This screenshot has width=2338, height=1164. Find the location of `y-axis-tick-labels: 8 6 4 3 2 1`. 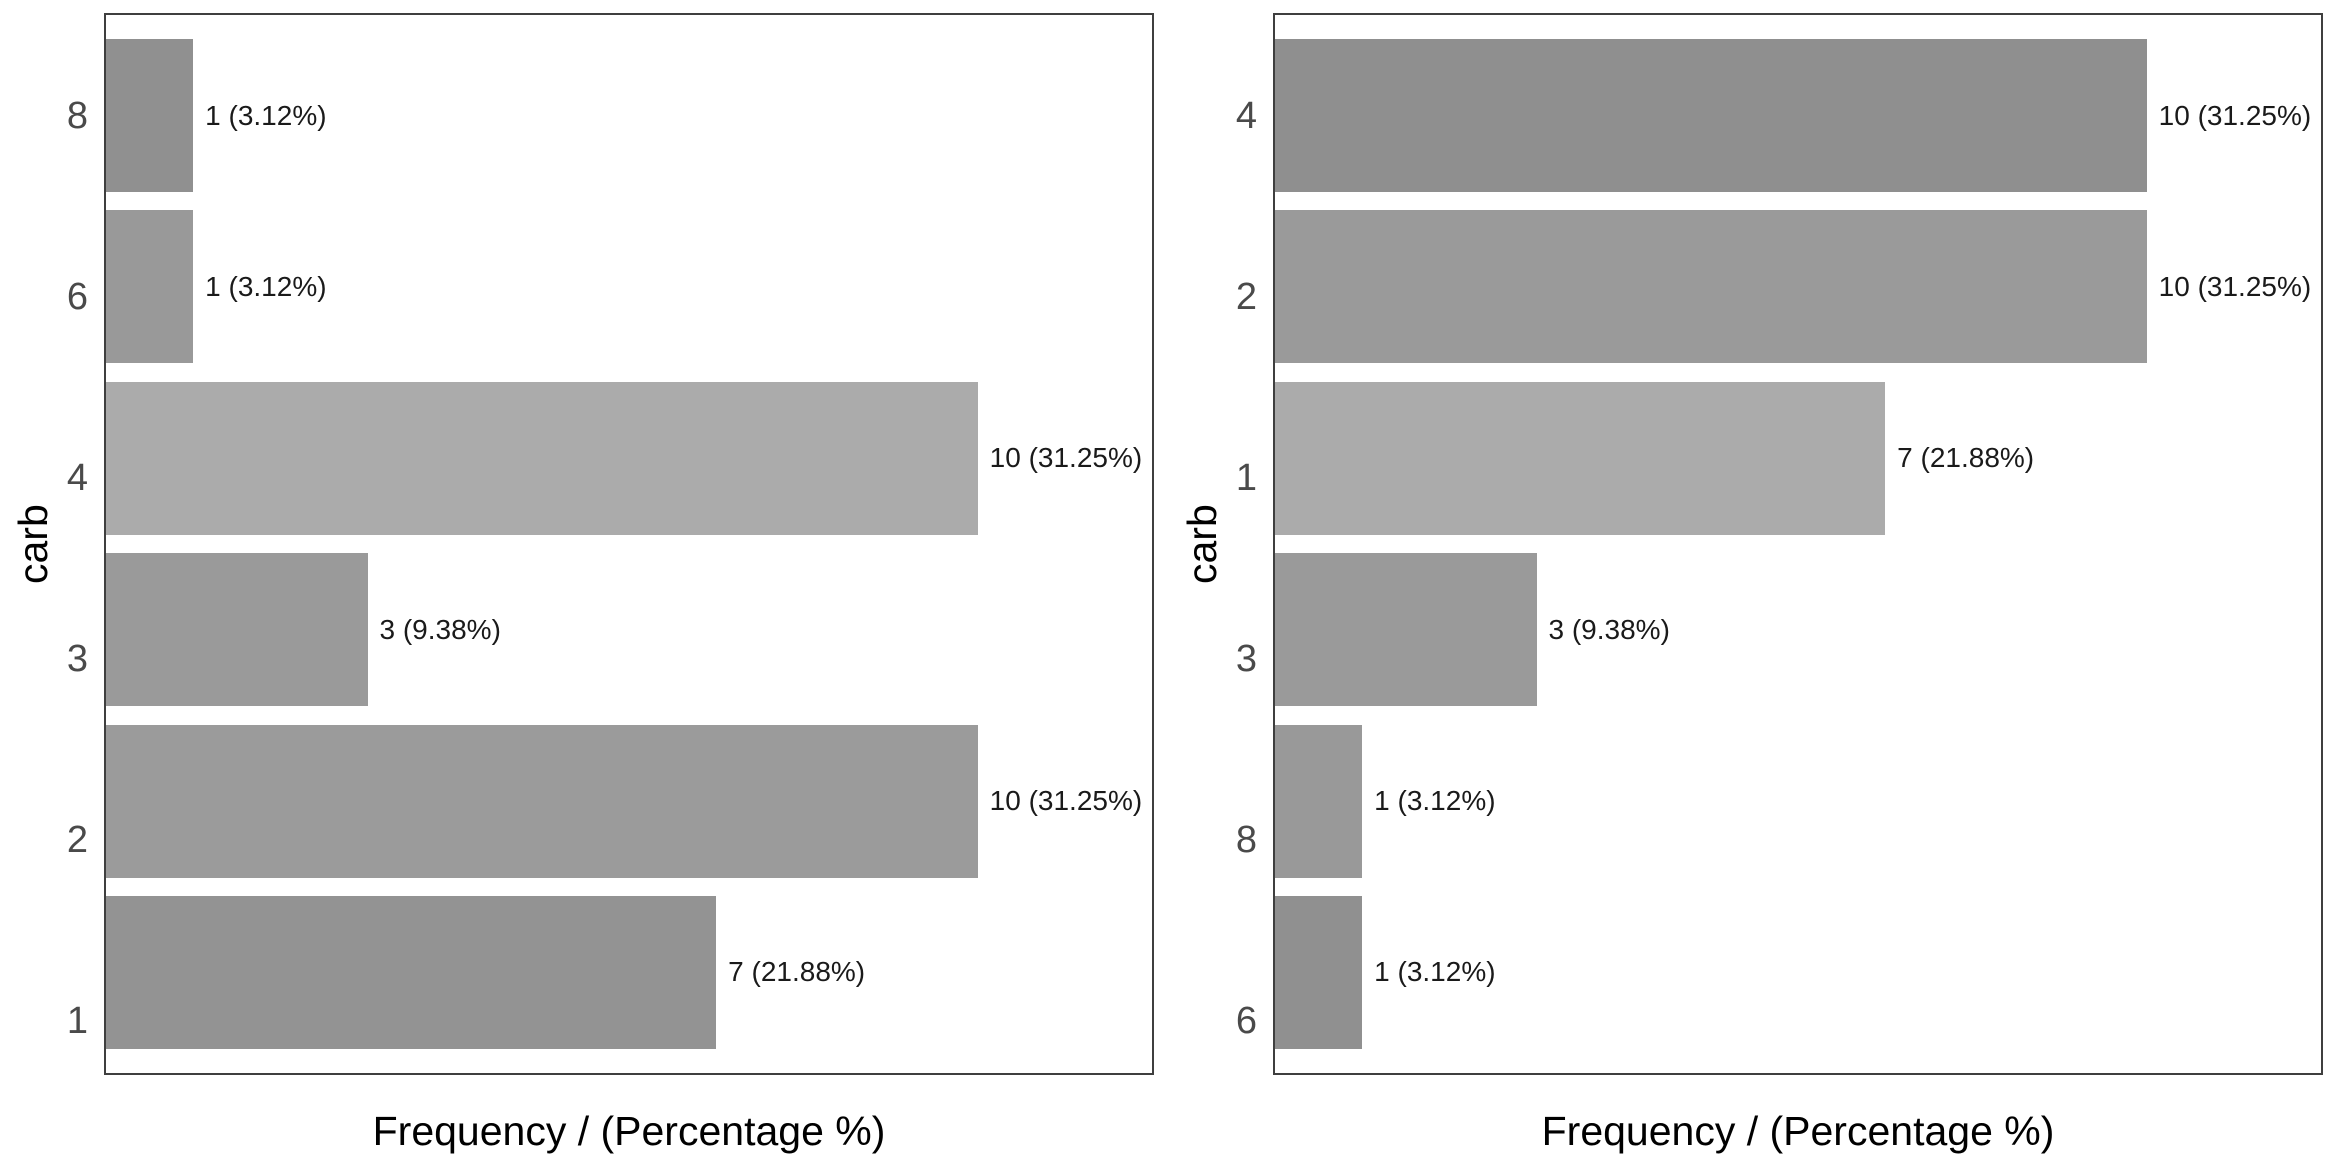

y-axis-tick-labels: 8 6 4 3 2 1 is located at coordinates (44, 568).